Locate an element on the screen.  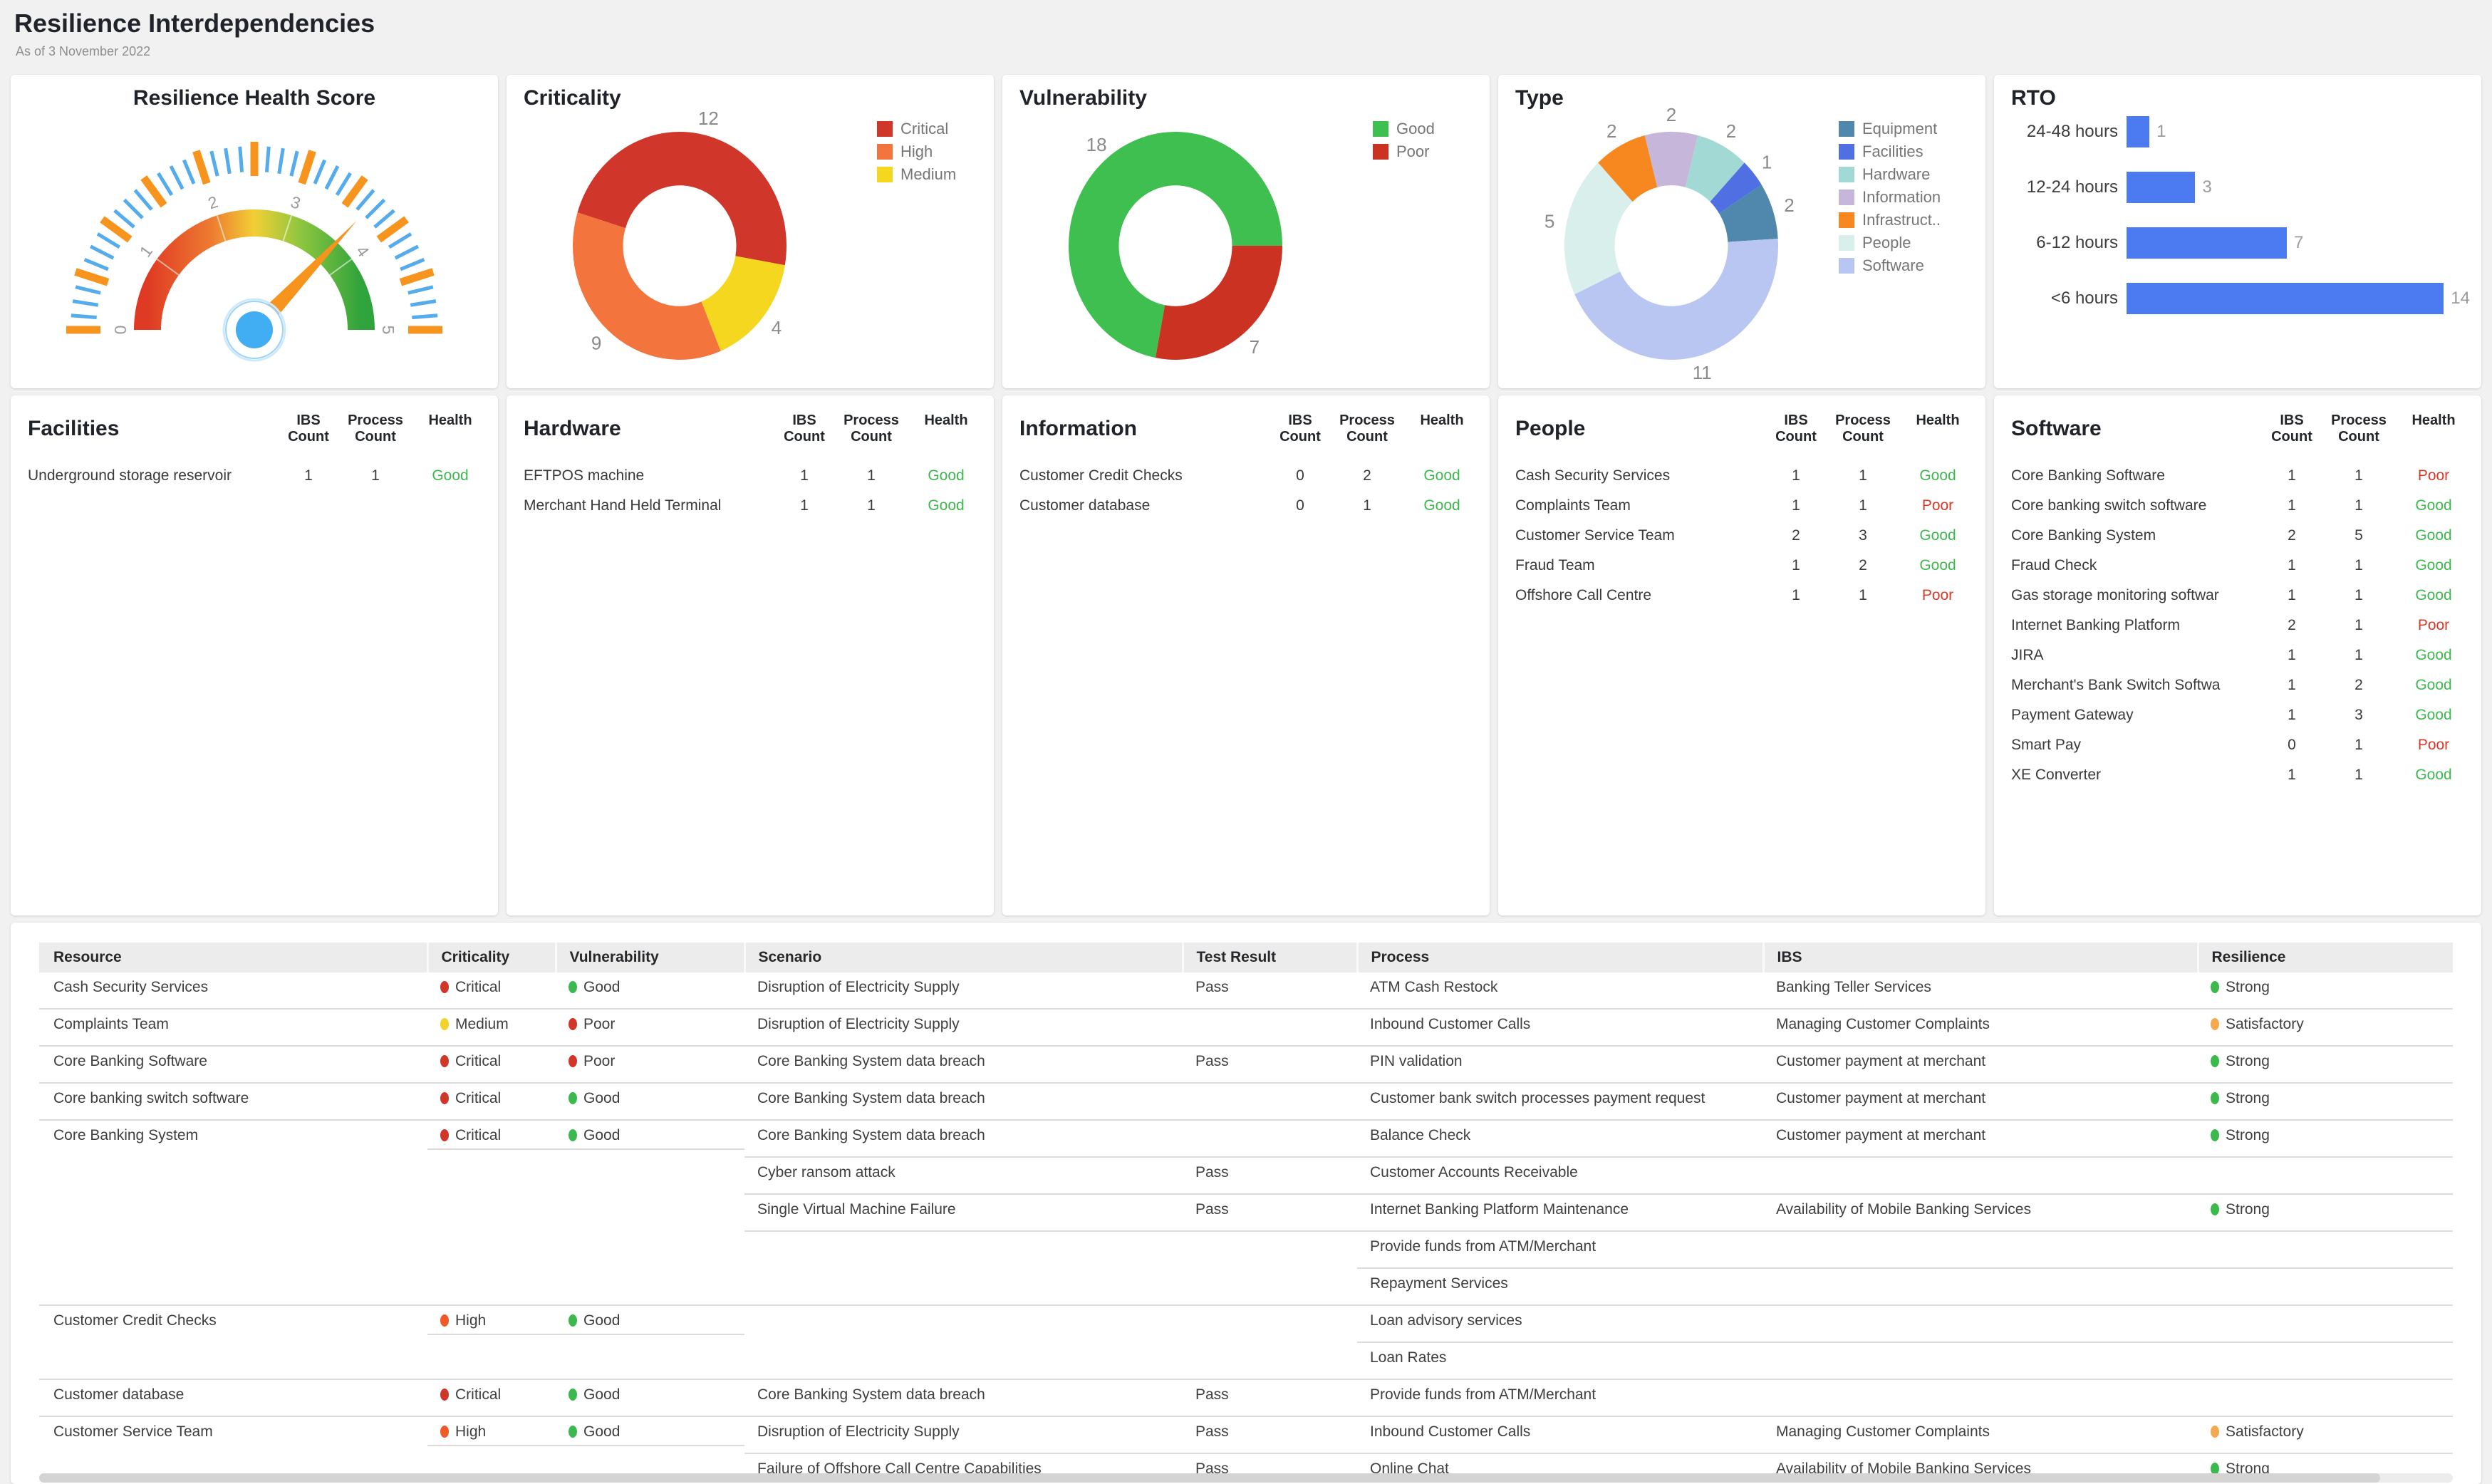
cell-scenario is located at coordinates (963, 1268).